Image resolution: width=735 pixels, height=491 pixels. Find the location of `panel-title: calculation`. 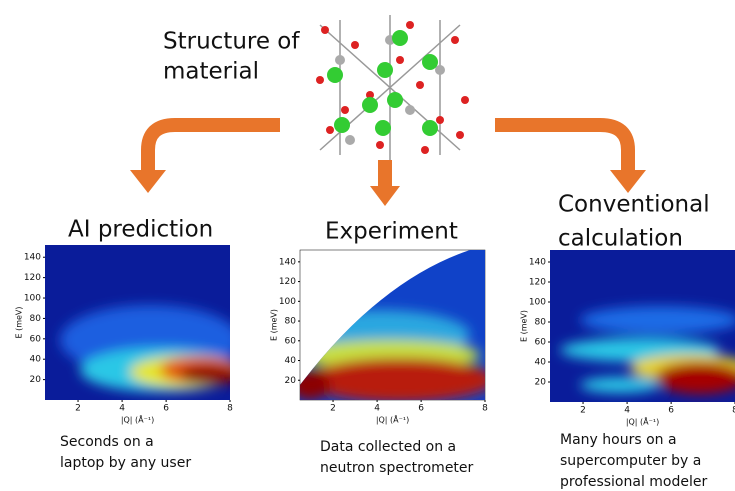

panel-title: calculation is located at coordinates (620, 239).